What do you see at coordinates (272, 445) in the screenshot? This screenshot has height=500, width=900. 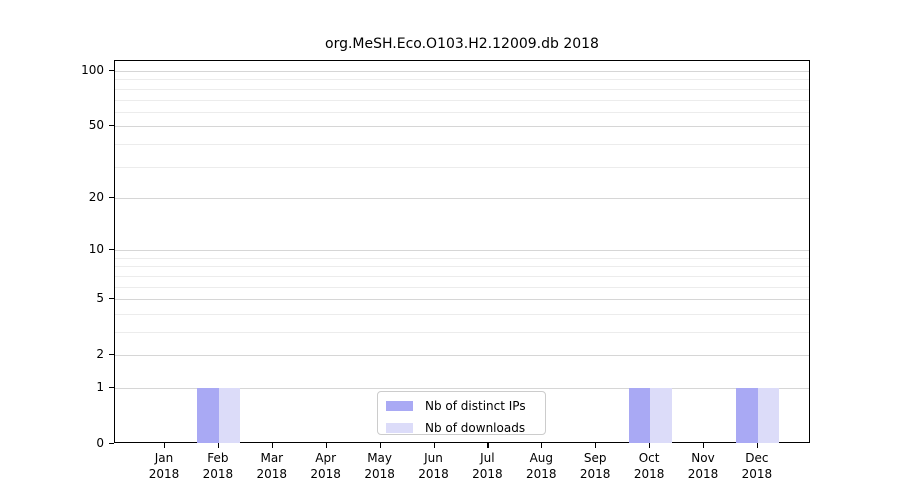 I see `x-tick-mar` at bounding box center [272, 445].